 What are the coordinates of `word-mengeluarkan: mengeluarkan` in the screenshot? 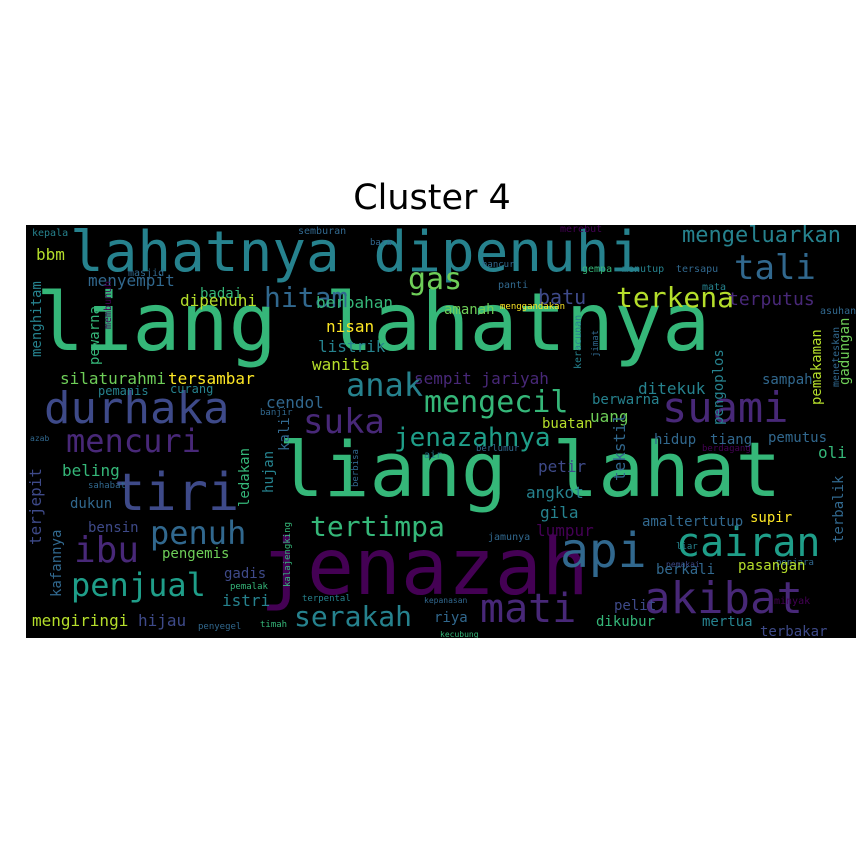 It's located at (761, 236).